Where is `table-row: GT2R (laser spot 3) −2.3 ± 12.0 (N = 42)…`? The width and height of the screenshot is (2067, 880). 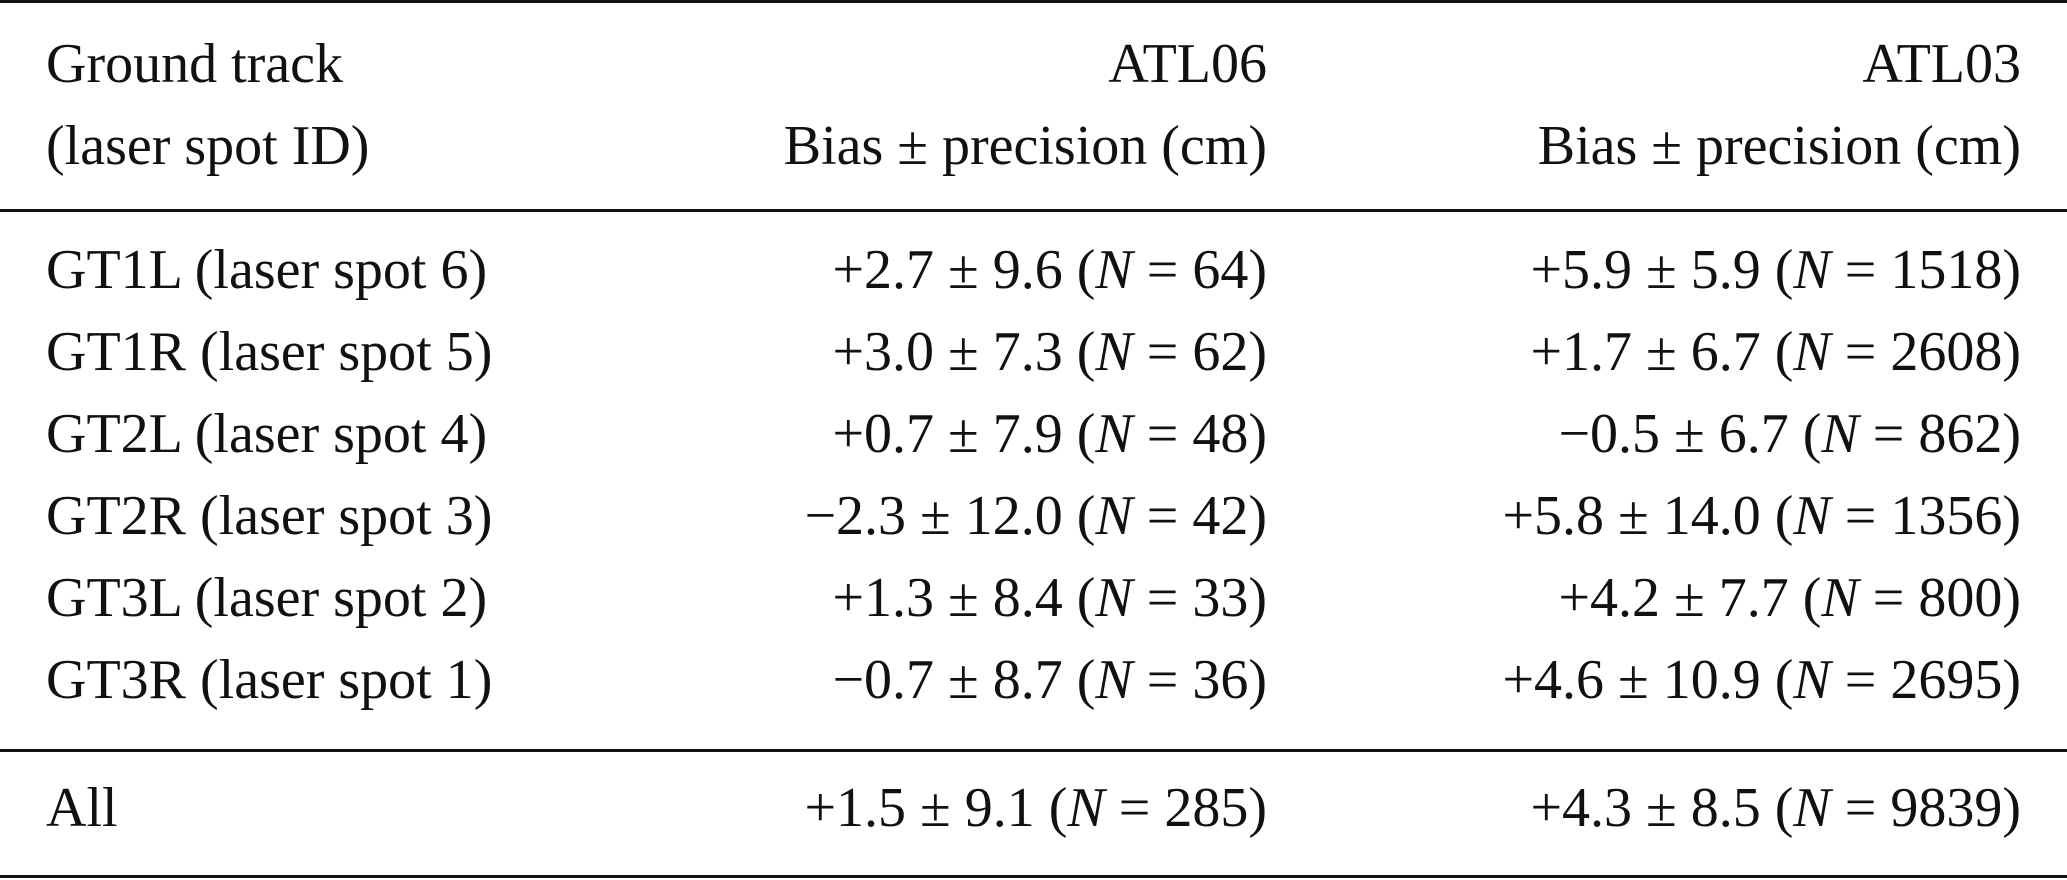 table-row: GT2R (laser spot 3) −2.3 ± 12.0 (N = 42)… is located at coordinates (1033, 523).